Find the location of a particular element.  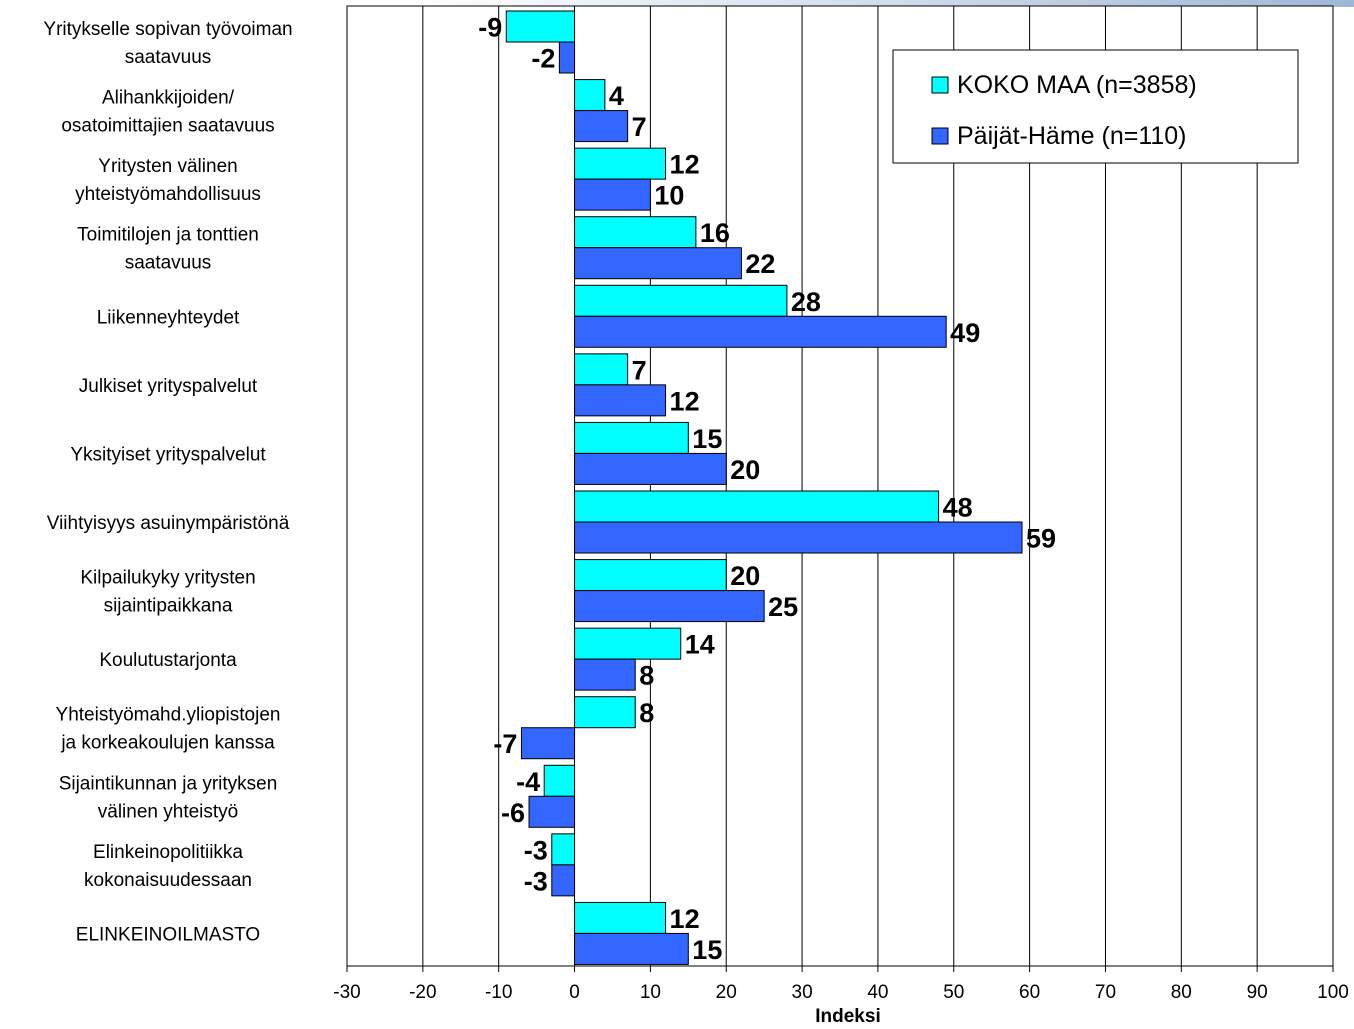

data-label: 48 is located at coordinates (958, 508).